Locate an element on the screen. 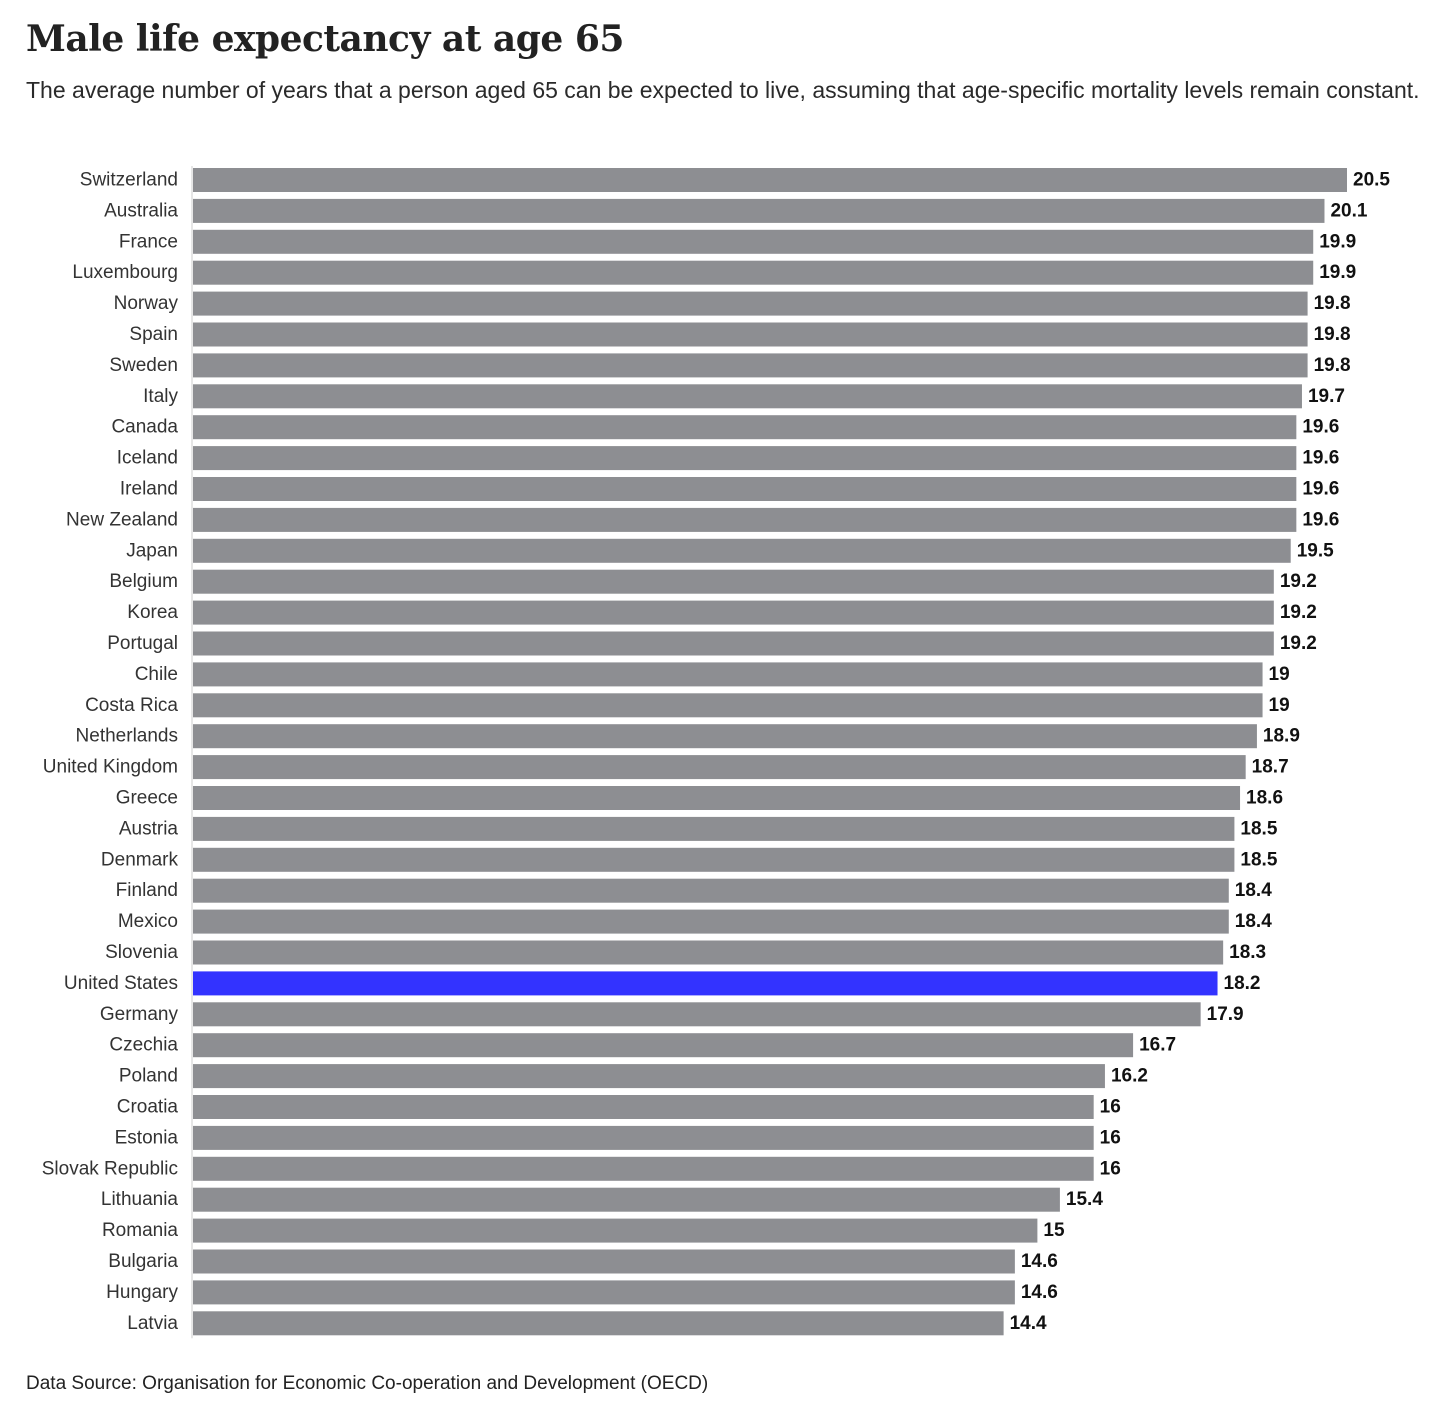 This screenshot has height=1426, width=1456. category-label: Slovenia is located at coordinates (141, 952).